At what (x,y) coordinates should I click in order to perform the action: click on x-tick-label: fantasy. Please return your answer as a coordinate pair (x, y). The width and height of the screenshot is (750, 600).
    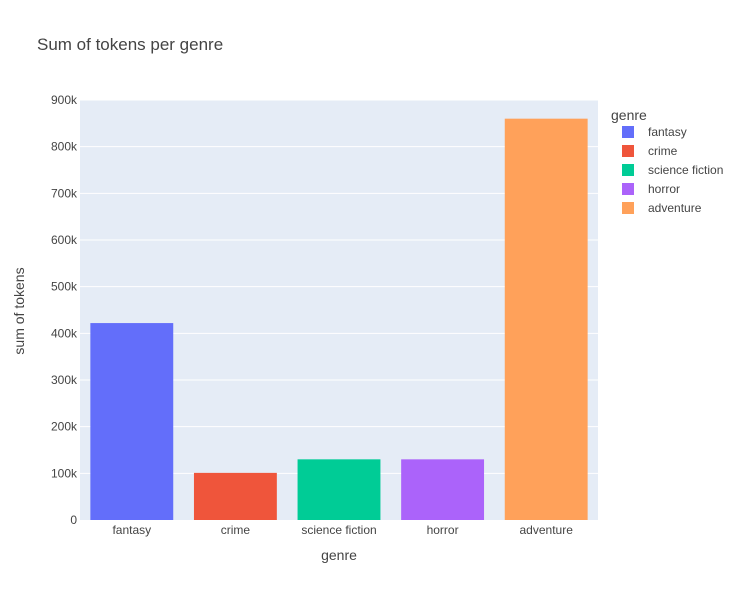
    Looking at the image, I should click on (131, 530).